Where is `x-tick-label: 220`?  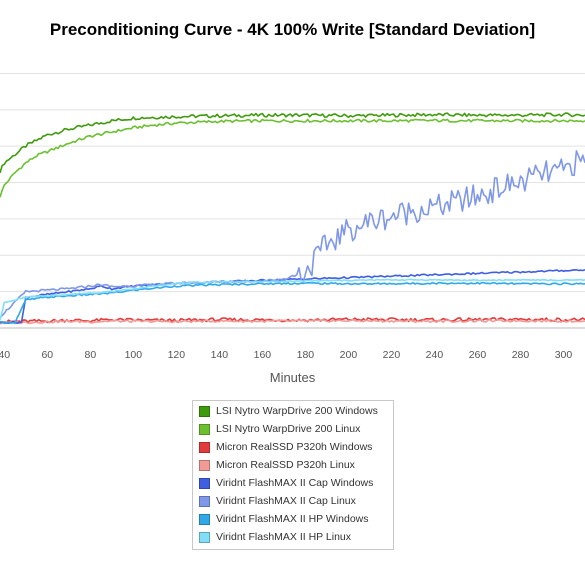 x-tick-label: 220 is located at coordinates (392, 355).